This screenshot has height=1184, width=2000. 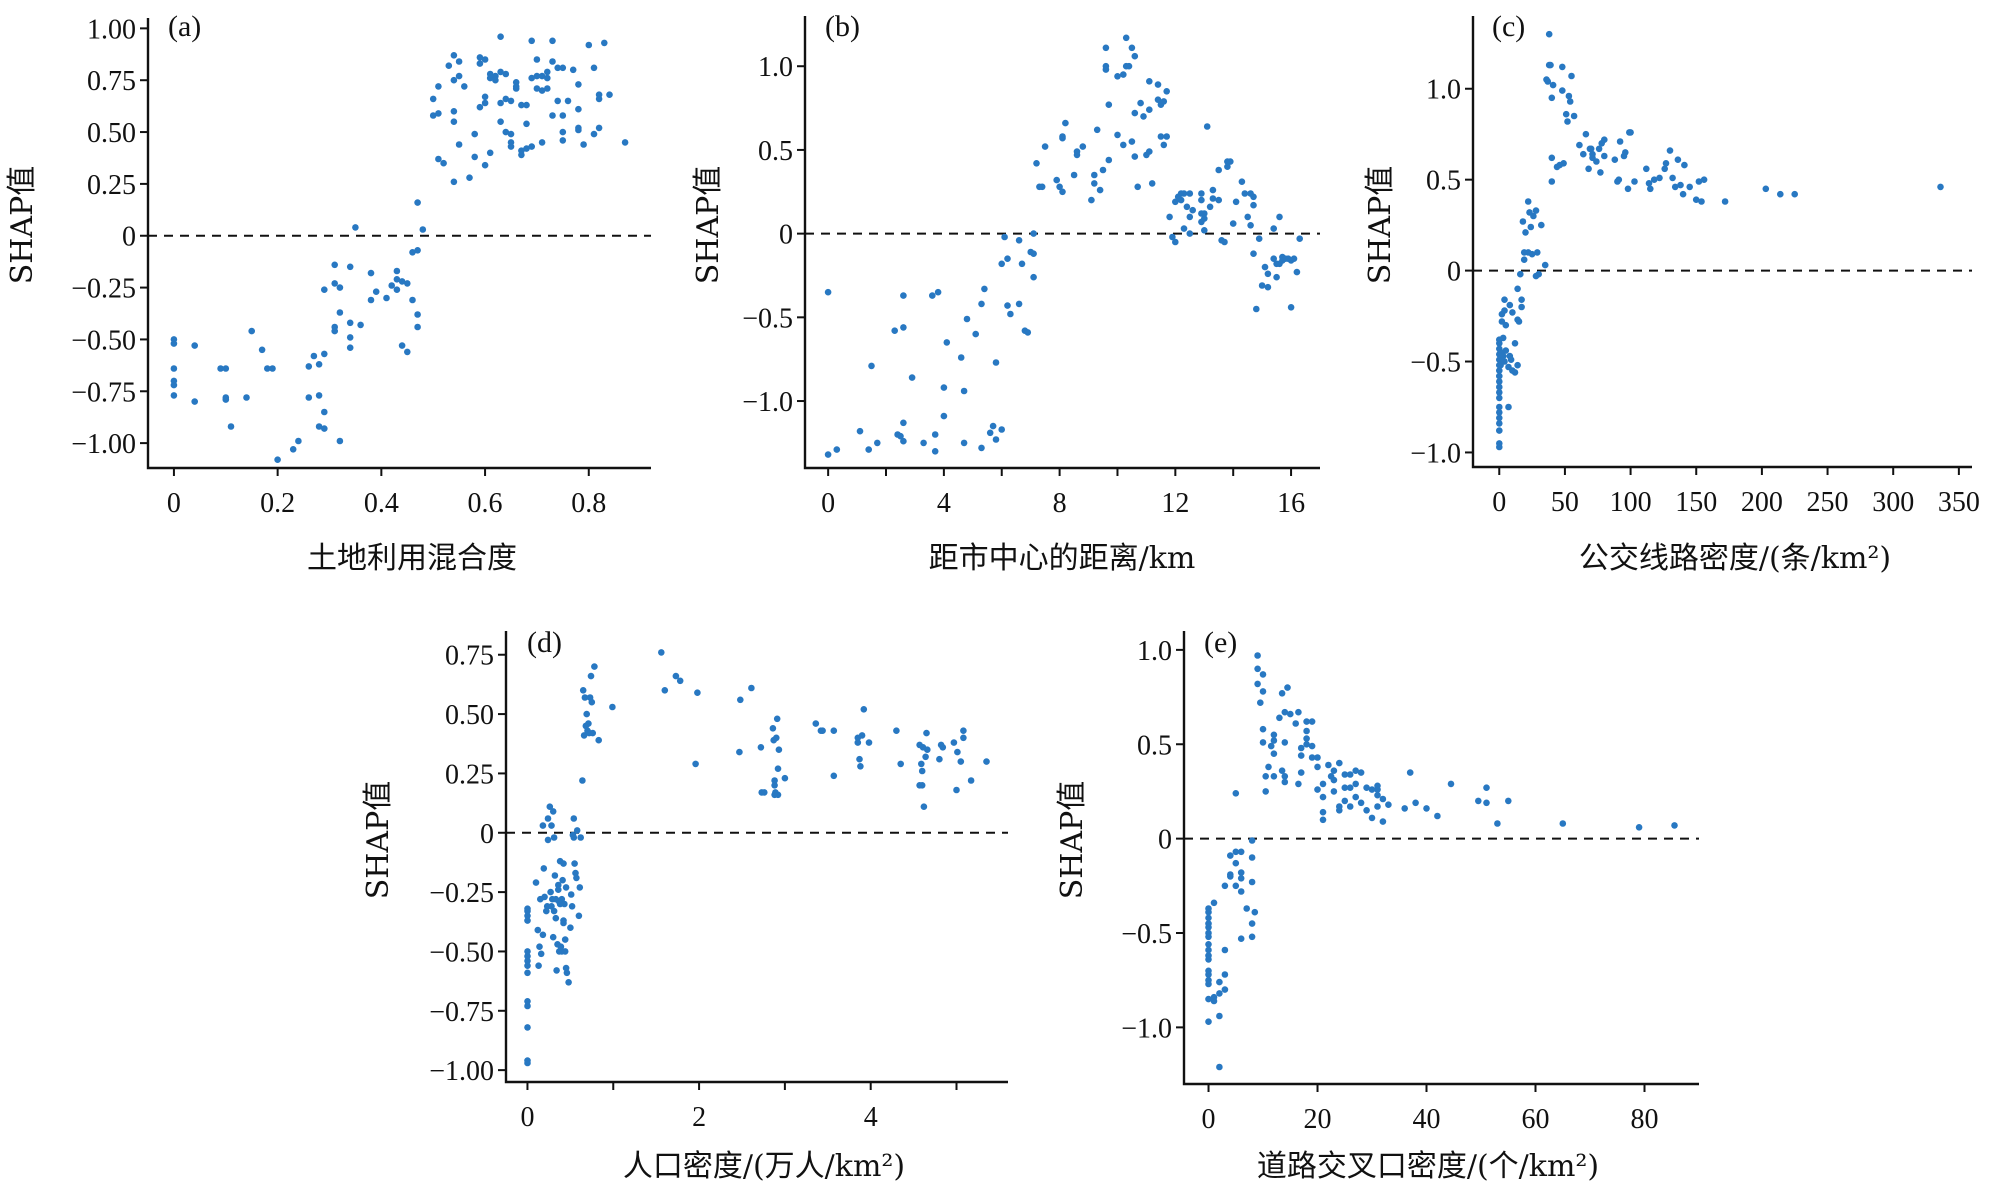 What do you see at coordinates (184, 26) in the screenshot?
I see `panel-label: (a)` at bounding box center [184, 26].